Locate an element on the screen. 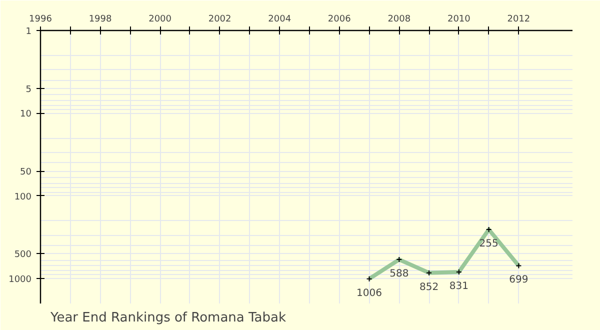 This screenshot has width=600, height=330. data-label: 699 is located at coordinates (518, 280).